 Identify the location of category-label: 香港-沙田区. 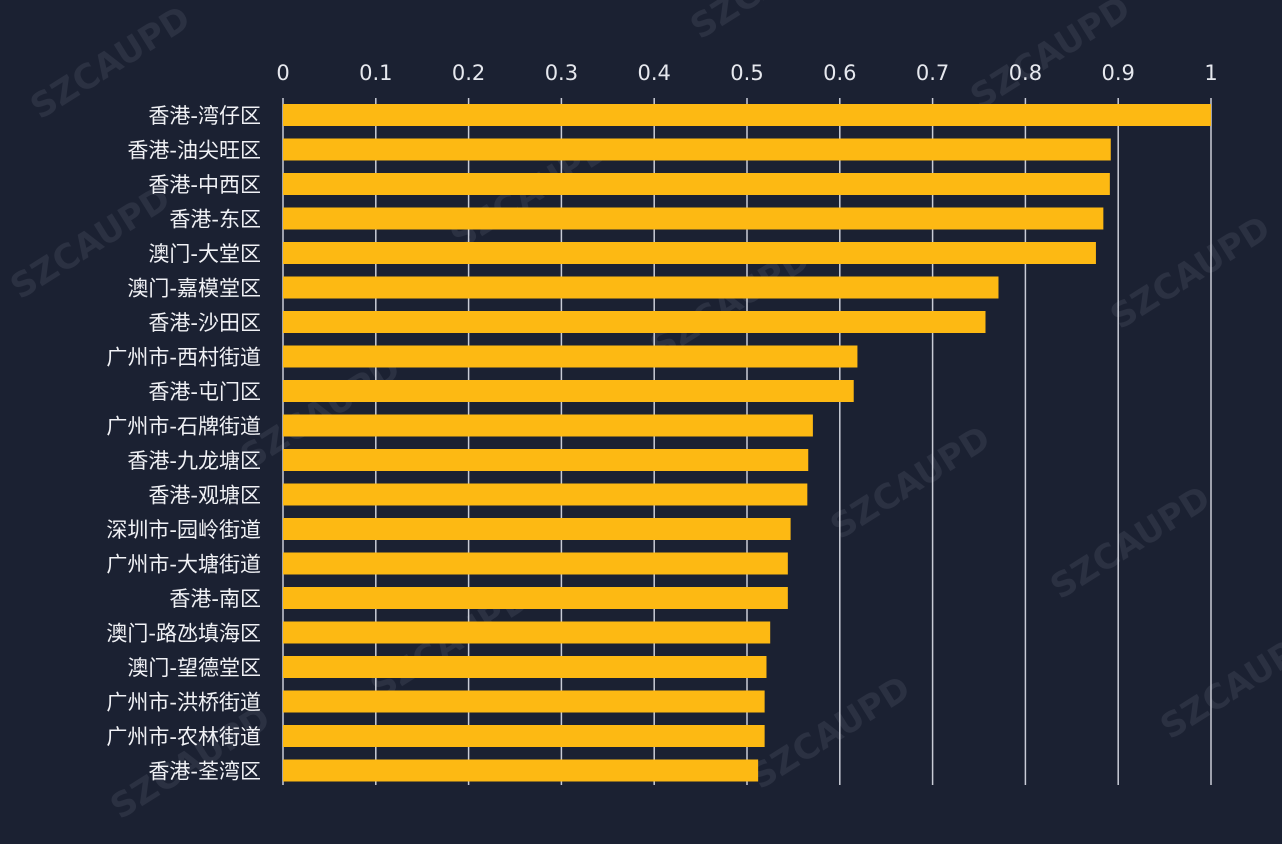
(204, 323).